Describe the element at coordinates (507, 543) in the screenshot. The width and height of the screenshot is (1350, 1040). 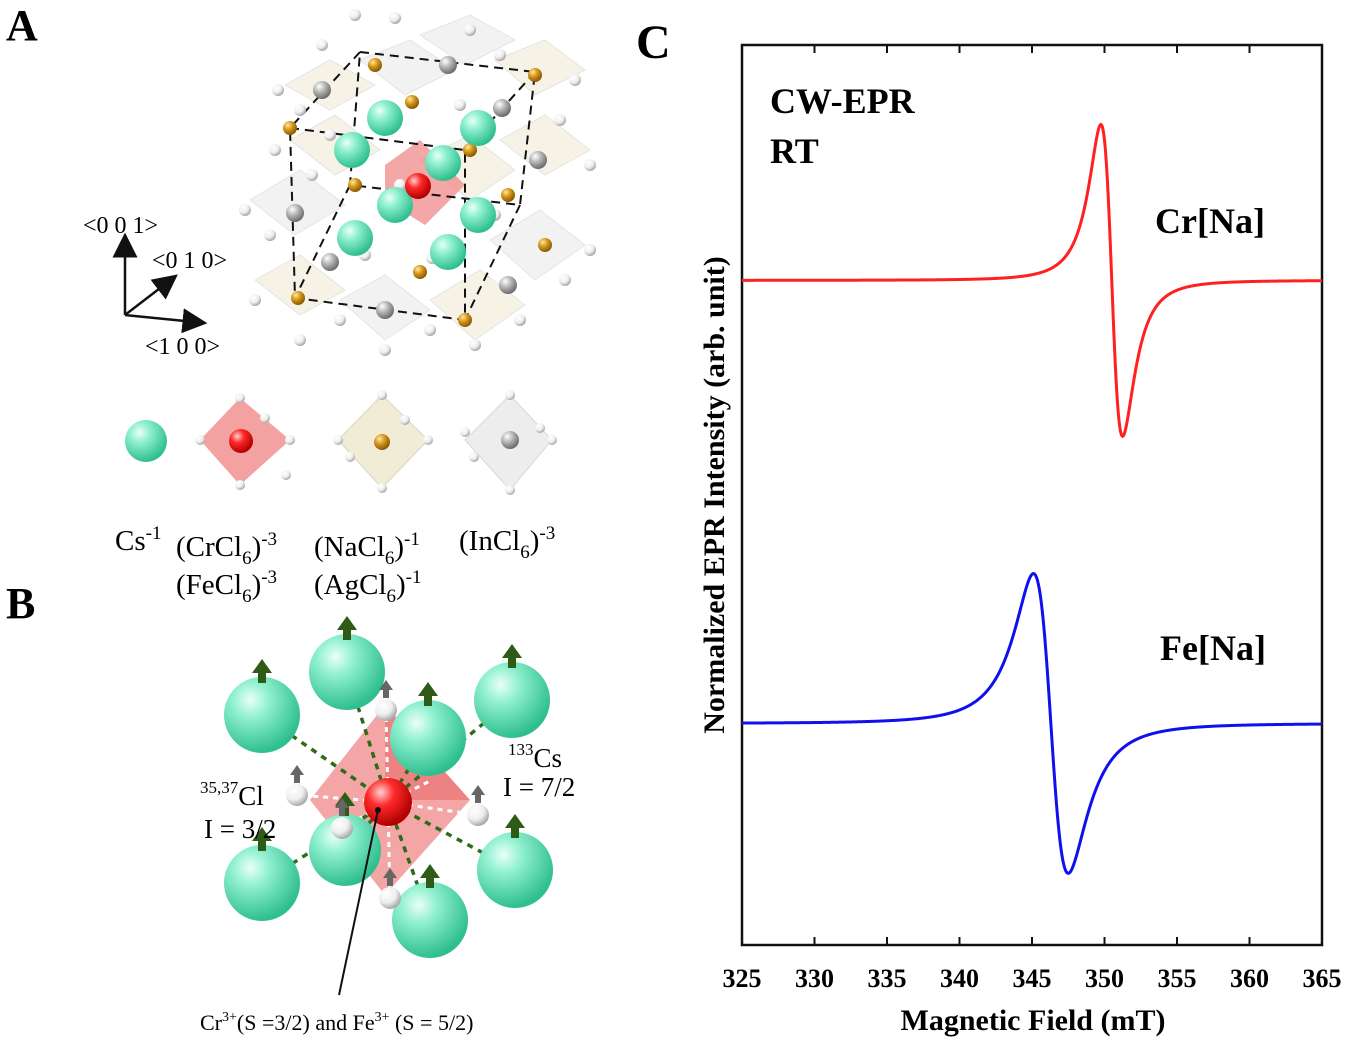
I see `legend-label-incl6: (InCl6)-3` at that location.